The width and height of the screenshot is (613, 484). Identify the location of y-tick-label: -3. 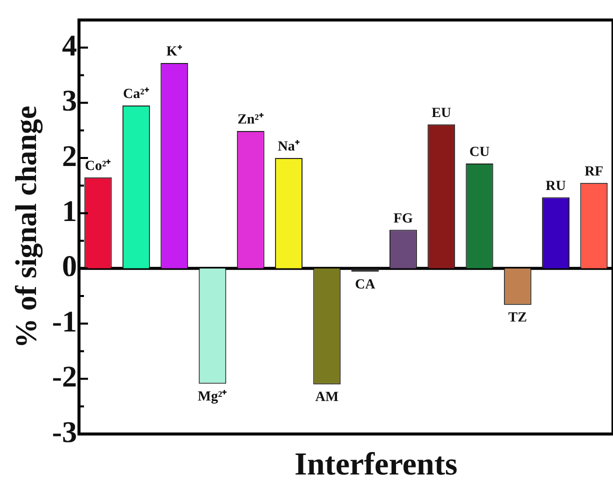
(64, 432).